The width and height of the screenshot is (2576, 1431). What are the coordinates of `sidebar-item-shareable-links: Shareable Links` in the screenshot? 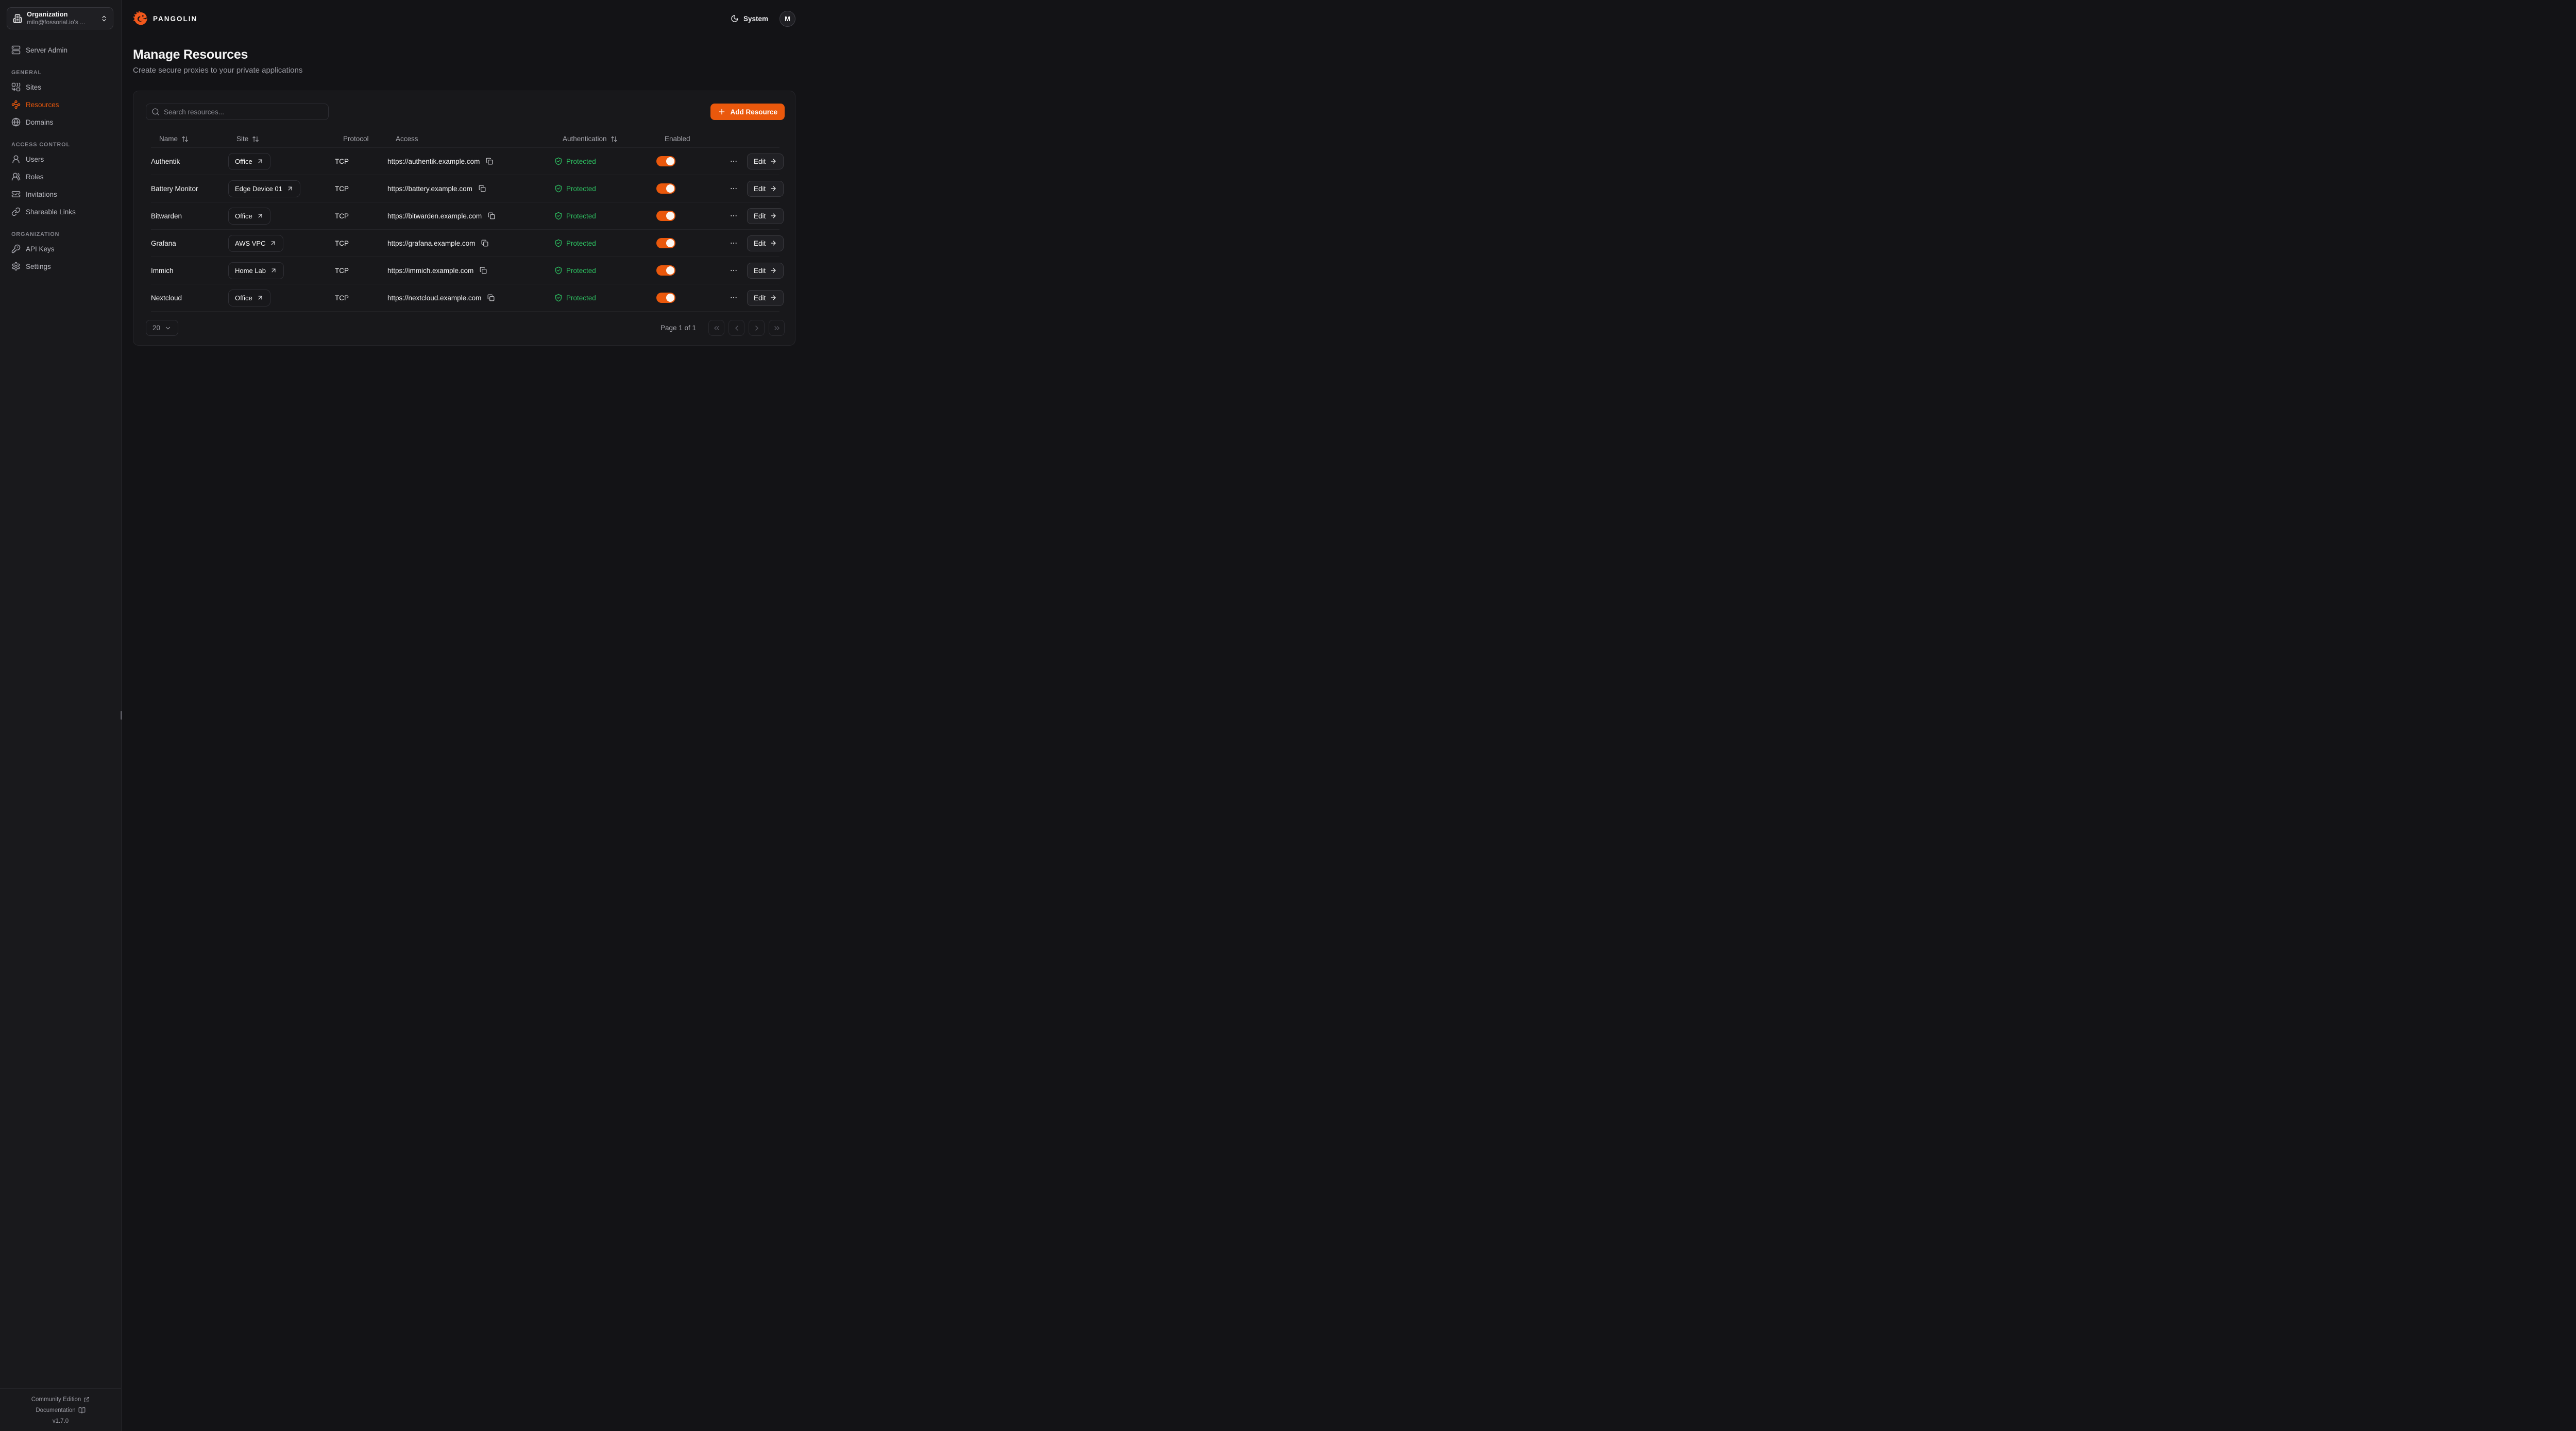 It's located at (60, 211).